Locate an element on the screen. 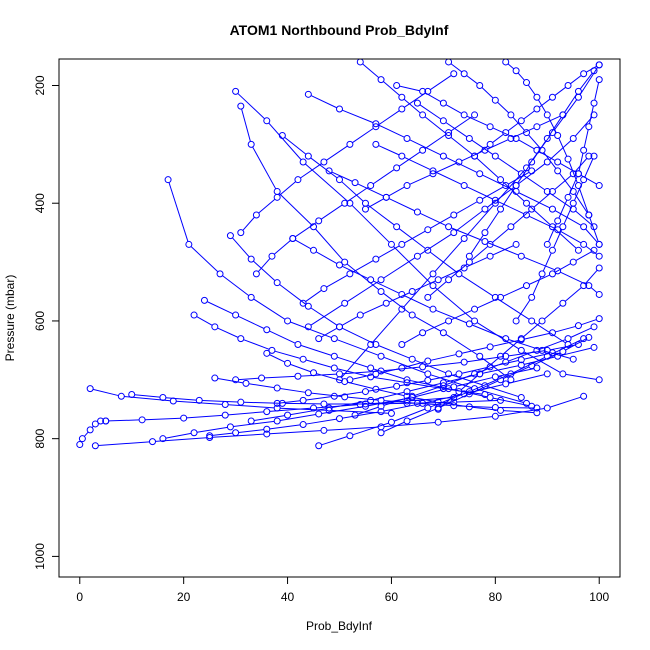 The width and height of the screenshot is (650, 650). series-25-segment is located at coordinates (534, 183).